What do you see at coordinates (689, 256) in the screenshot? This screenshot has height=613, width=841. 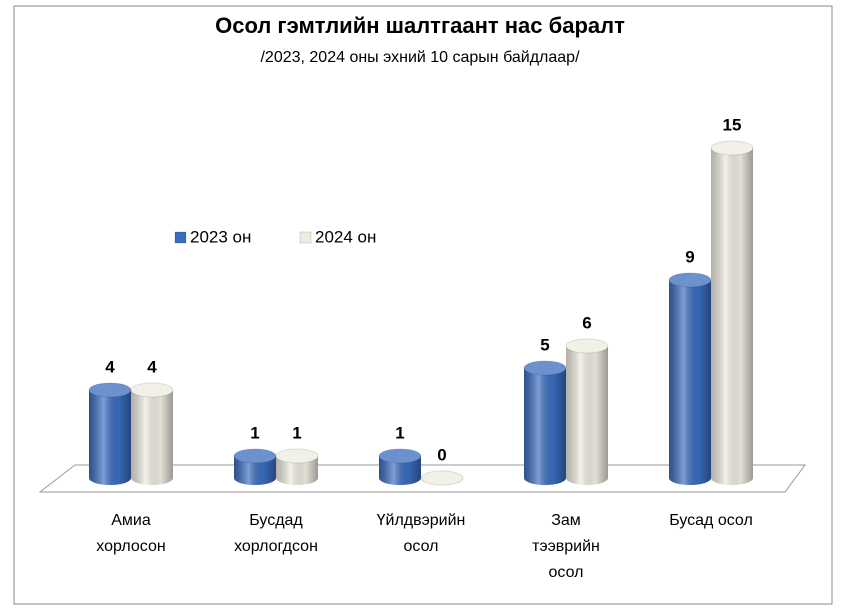 I see `data-label: 9` at bounding box center [689, 256].